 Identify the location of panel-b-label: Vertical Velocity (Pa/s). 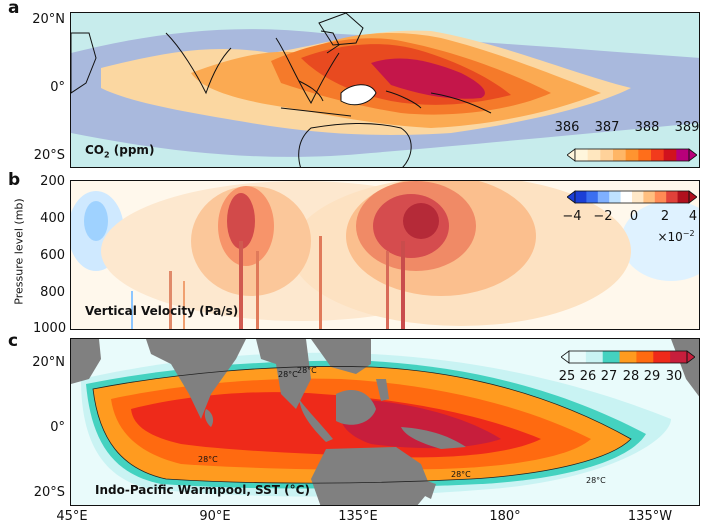
(162, 311).